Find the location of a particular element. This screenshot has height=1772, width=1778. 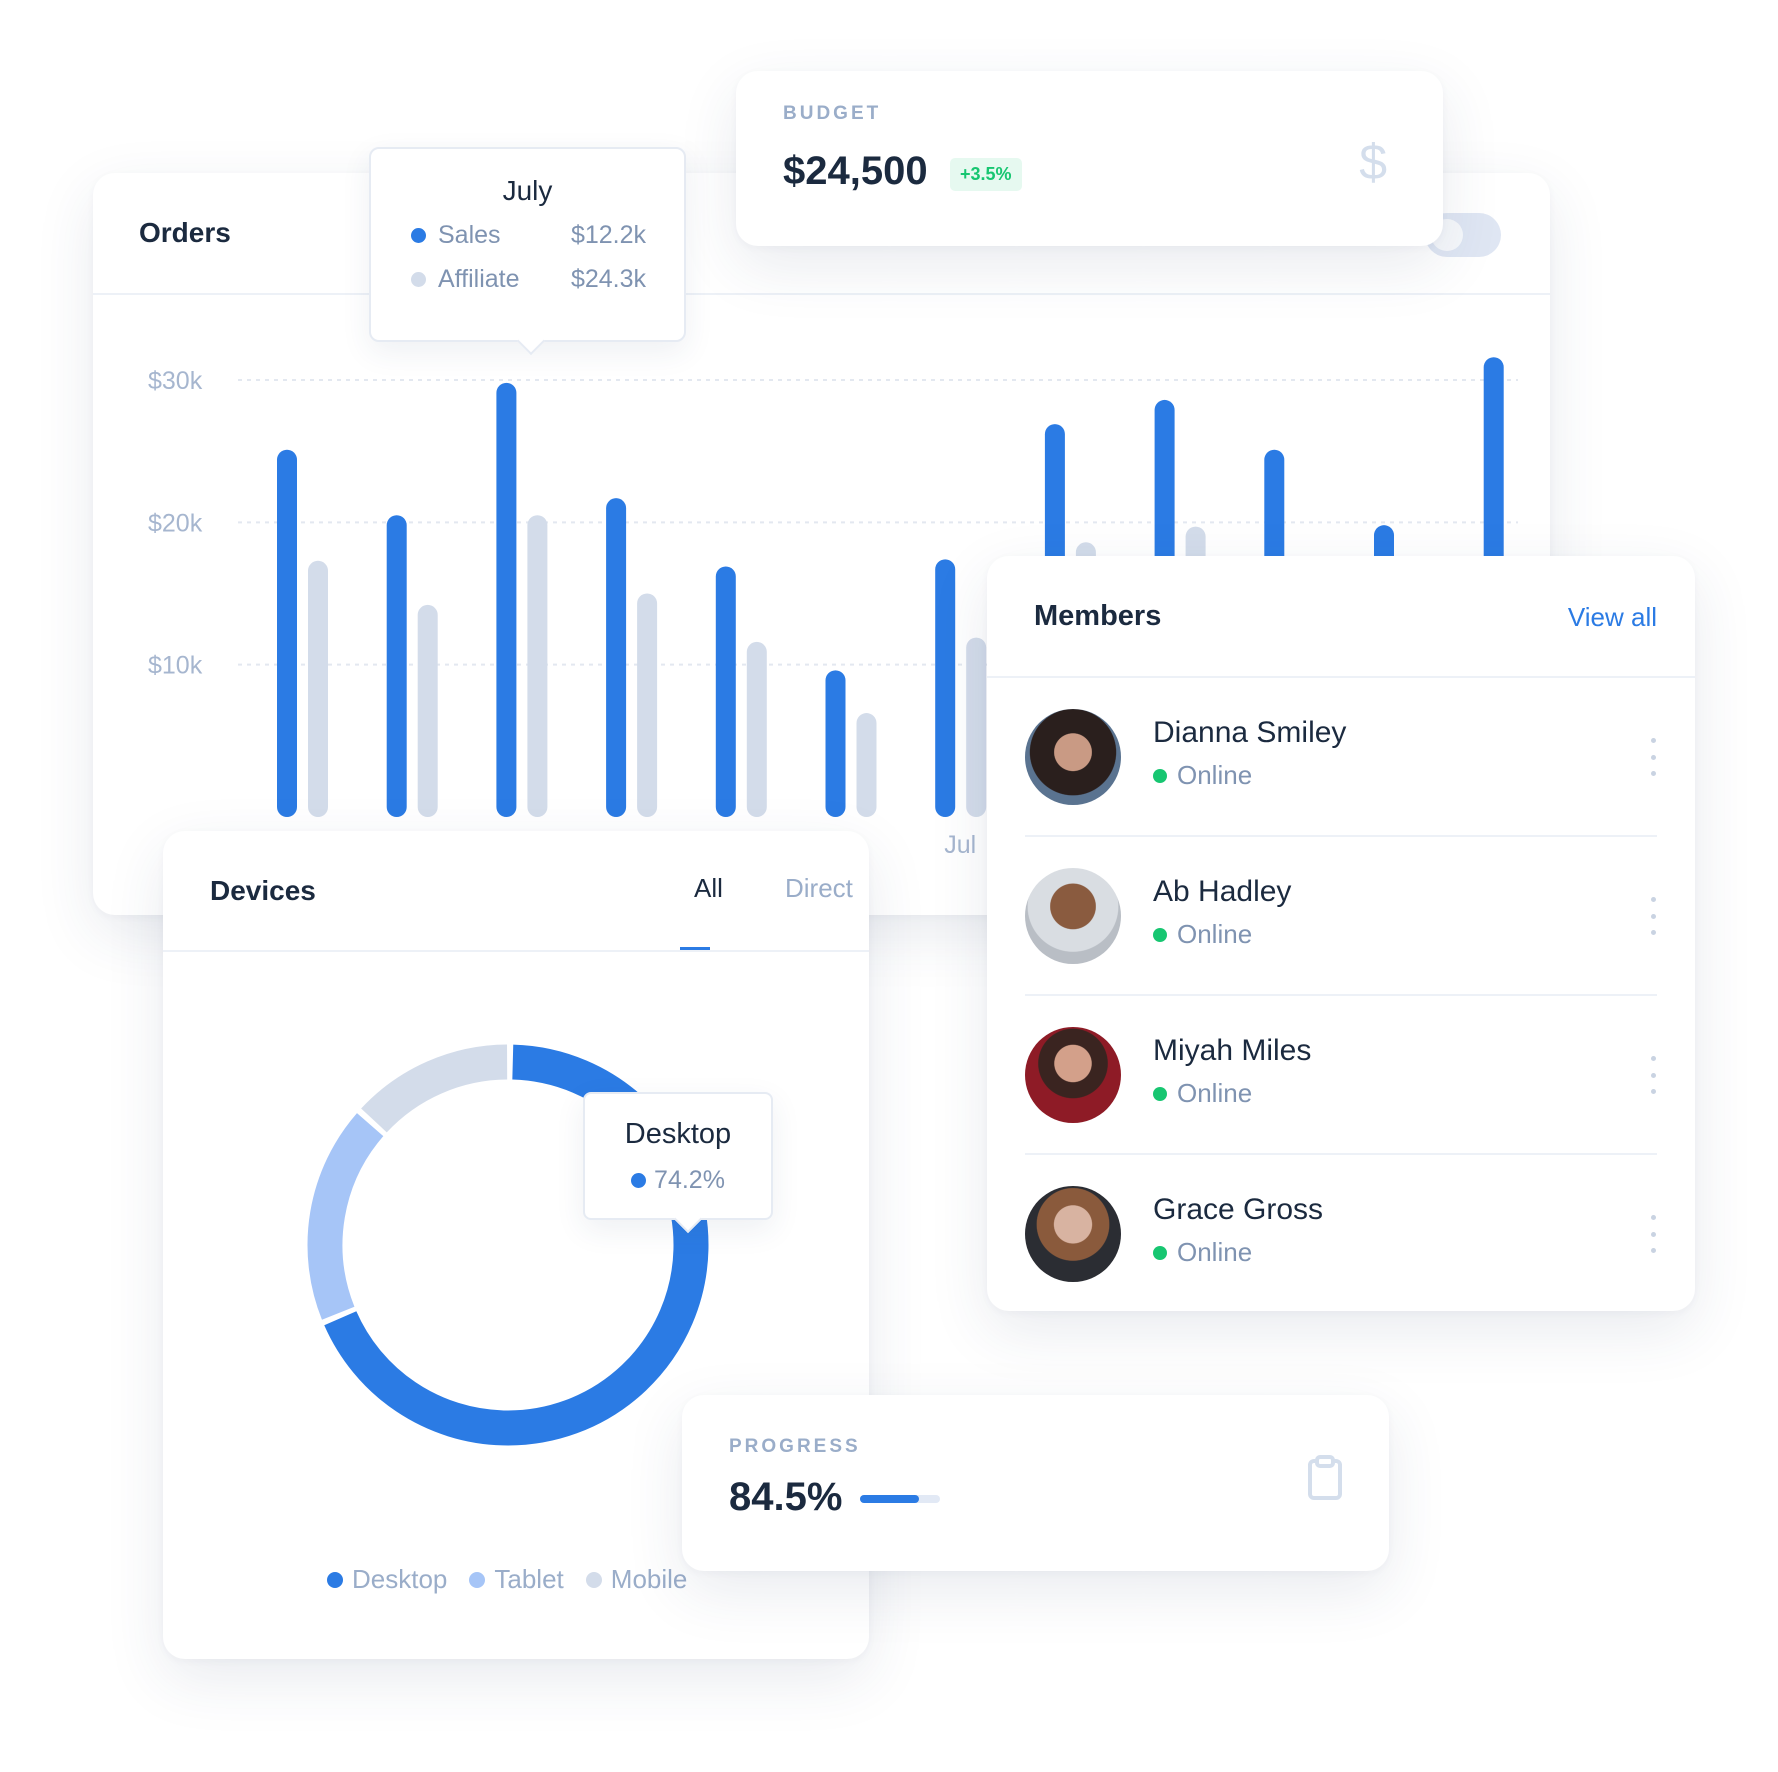

y-tick-label: $20k is located at coordinates (175, 523).